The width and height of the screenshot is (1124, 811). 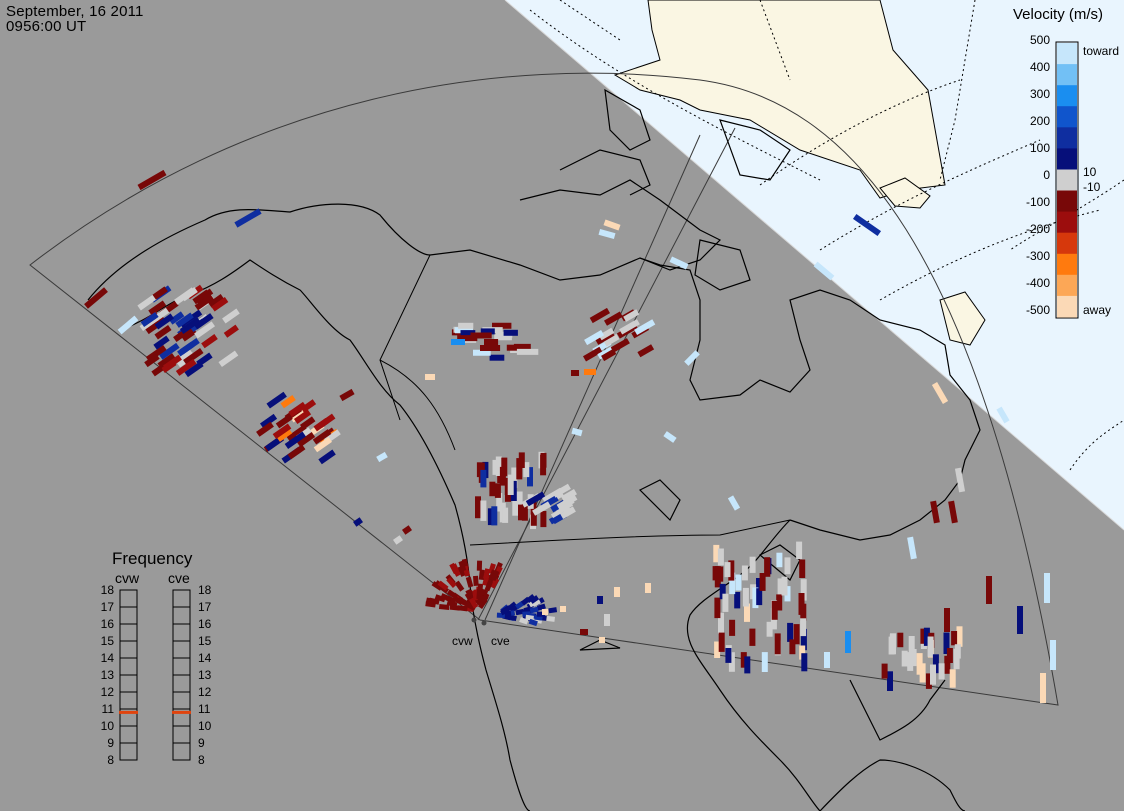 I want to click on velocity-tick: 400, so click(x=1039, y=67).